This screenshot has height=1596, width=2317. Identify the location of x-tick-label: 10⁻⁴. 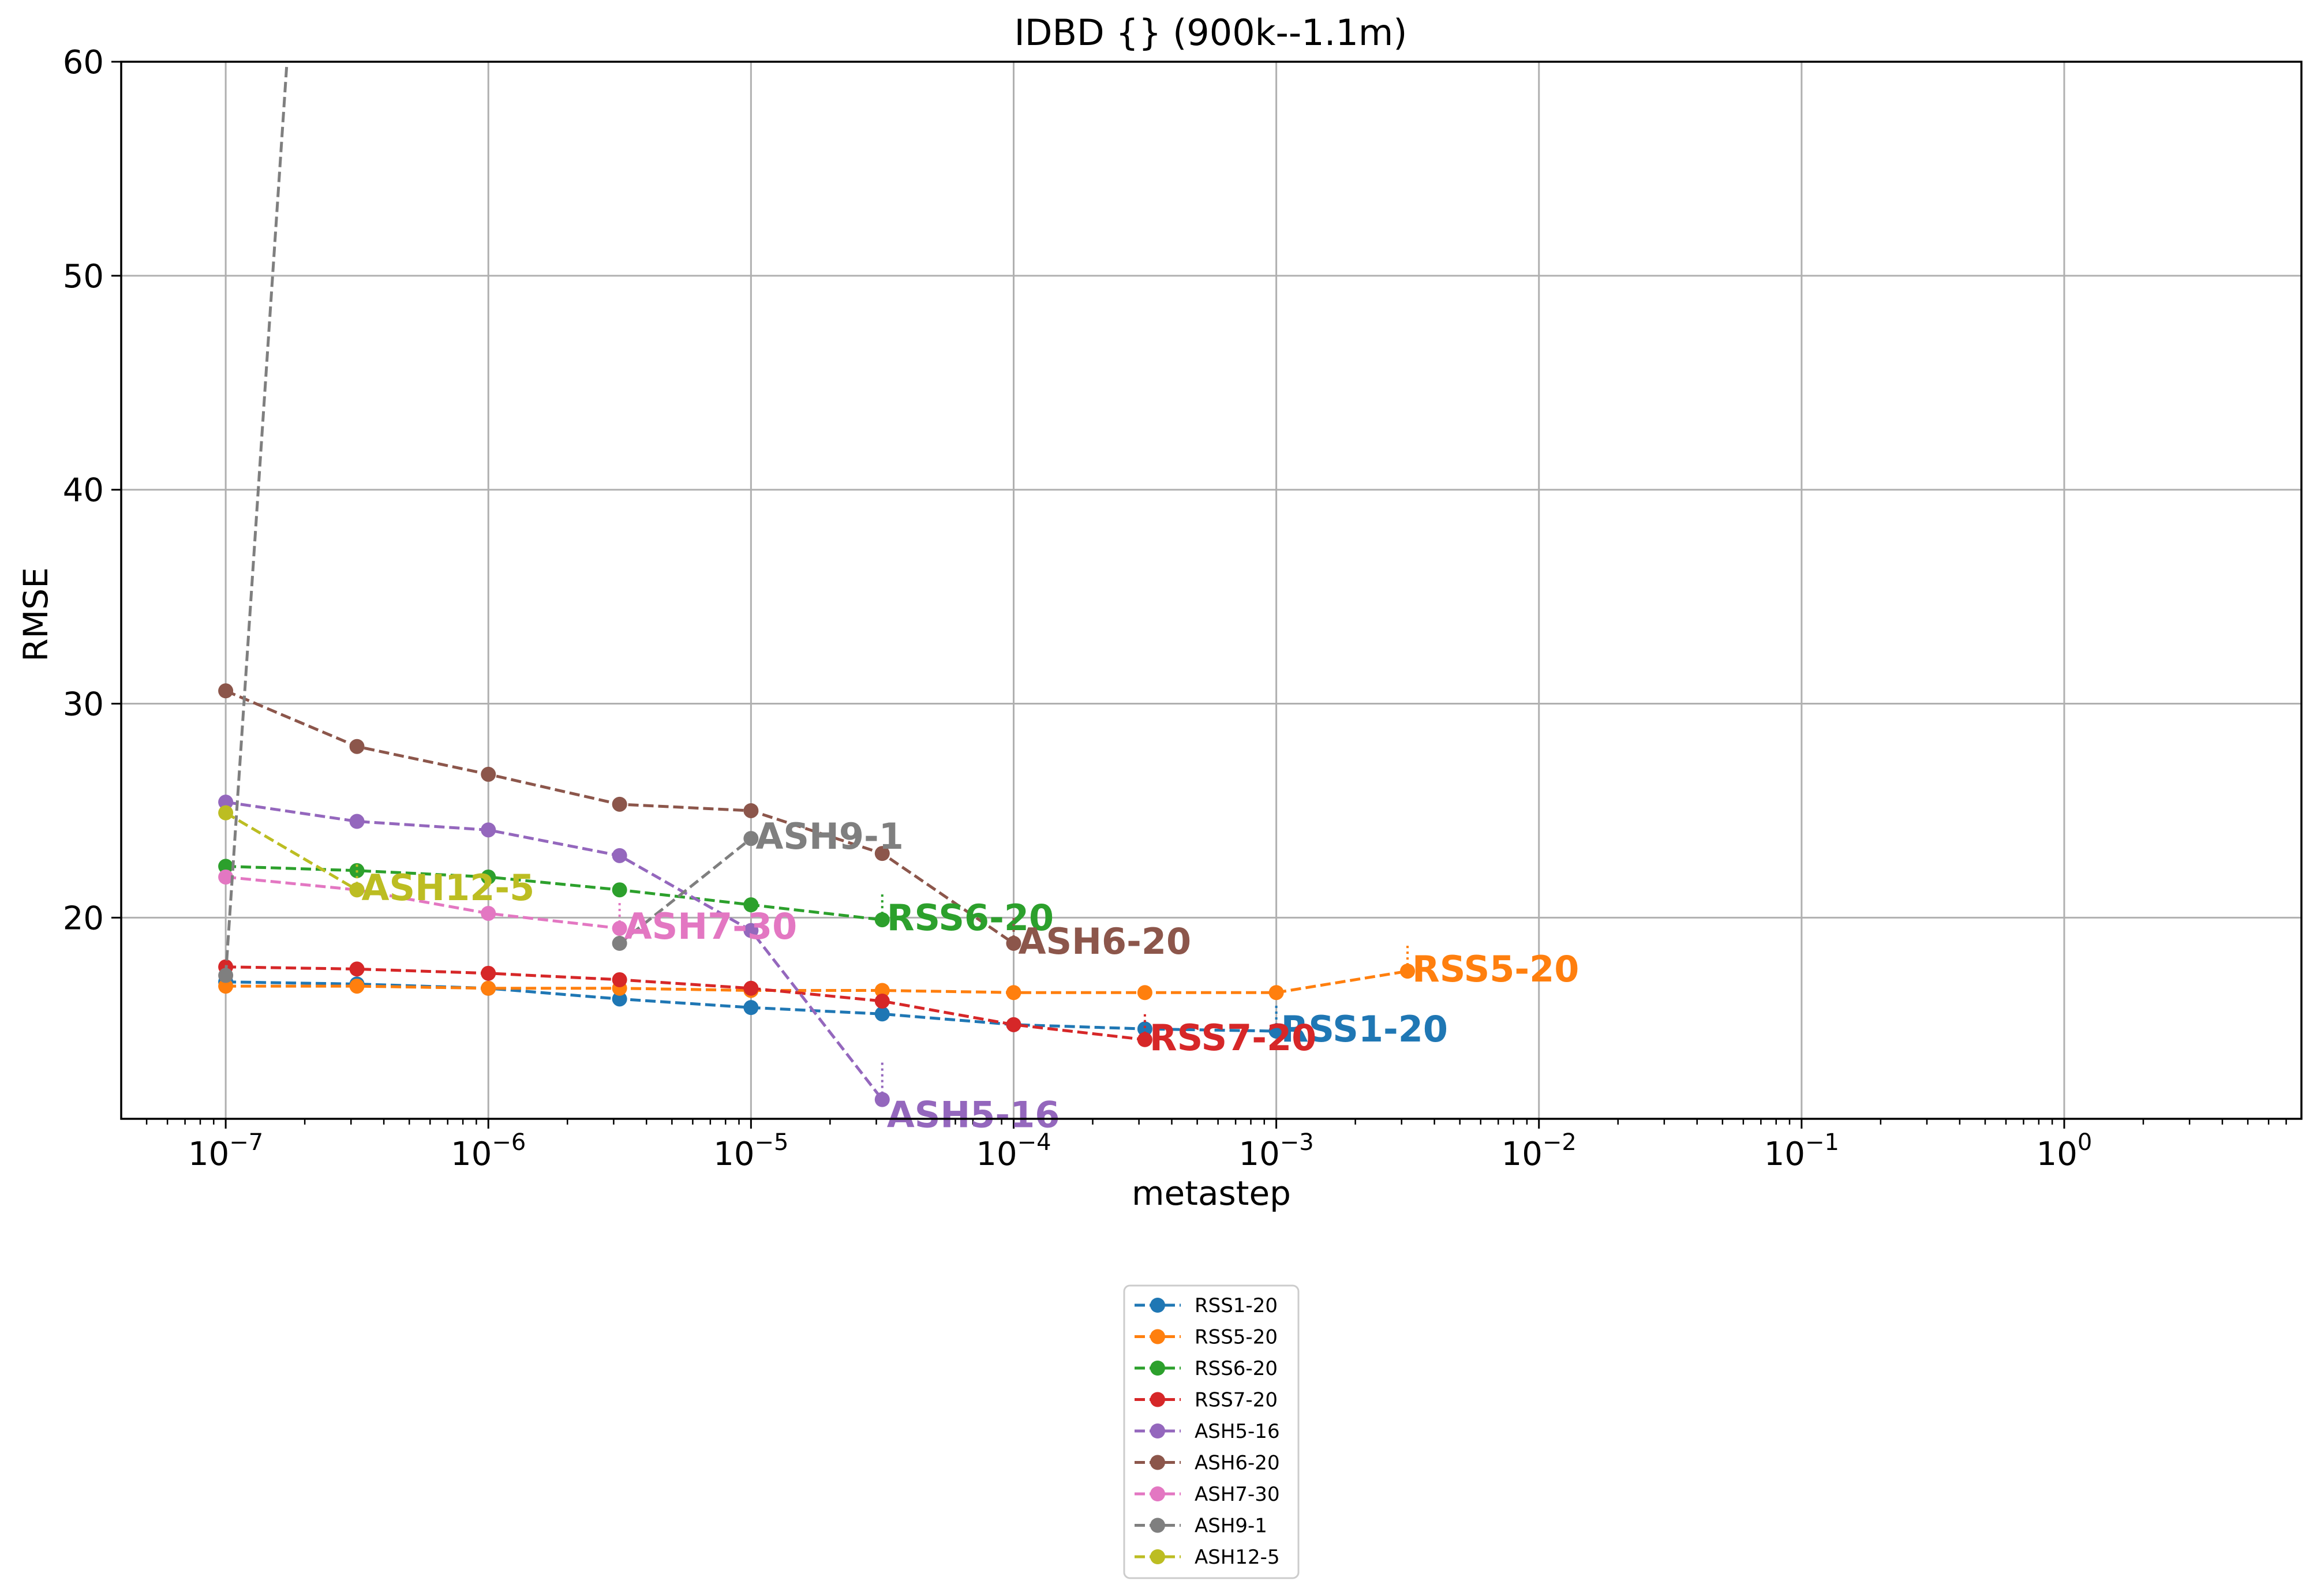
(1013, 1151).